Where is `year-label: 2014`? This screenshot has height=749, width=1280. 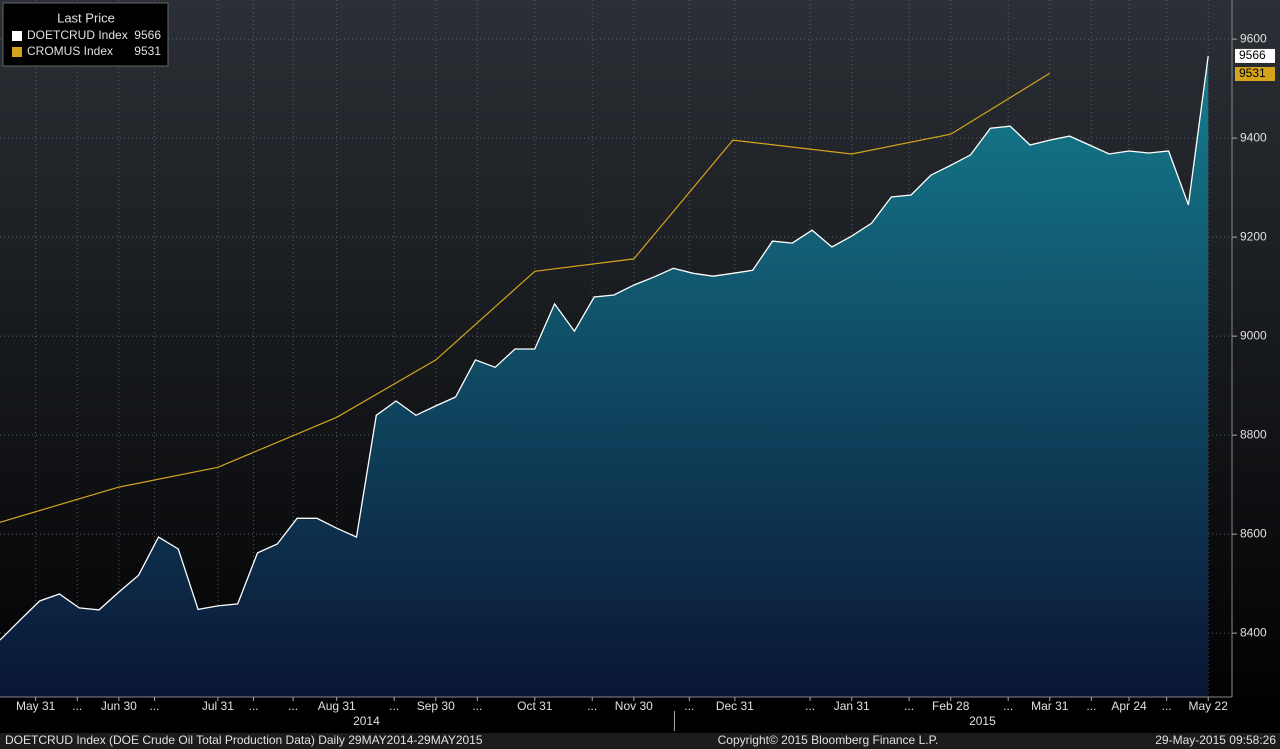 year-label: 2014 is located at coordinates (366, 721).